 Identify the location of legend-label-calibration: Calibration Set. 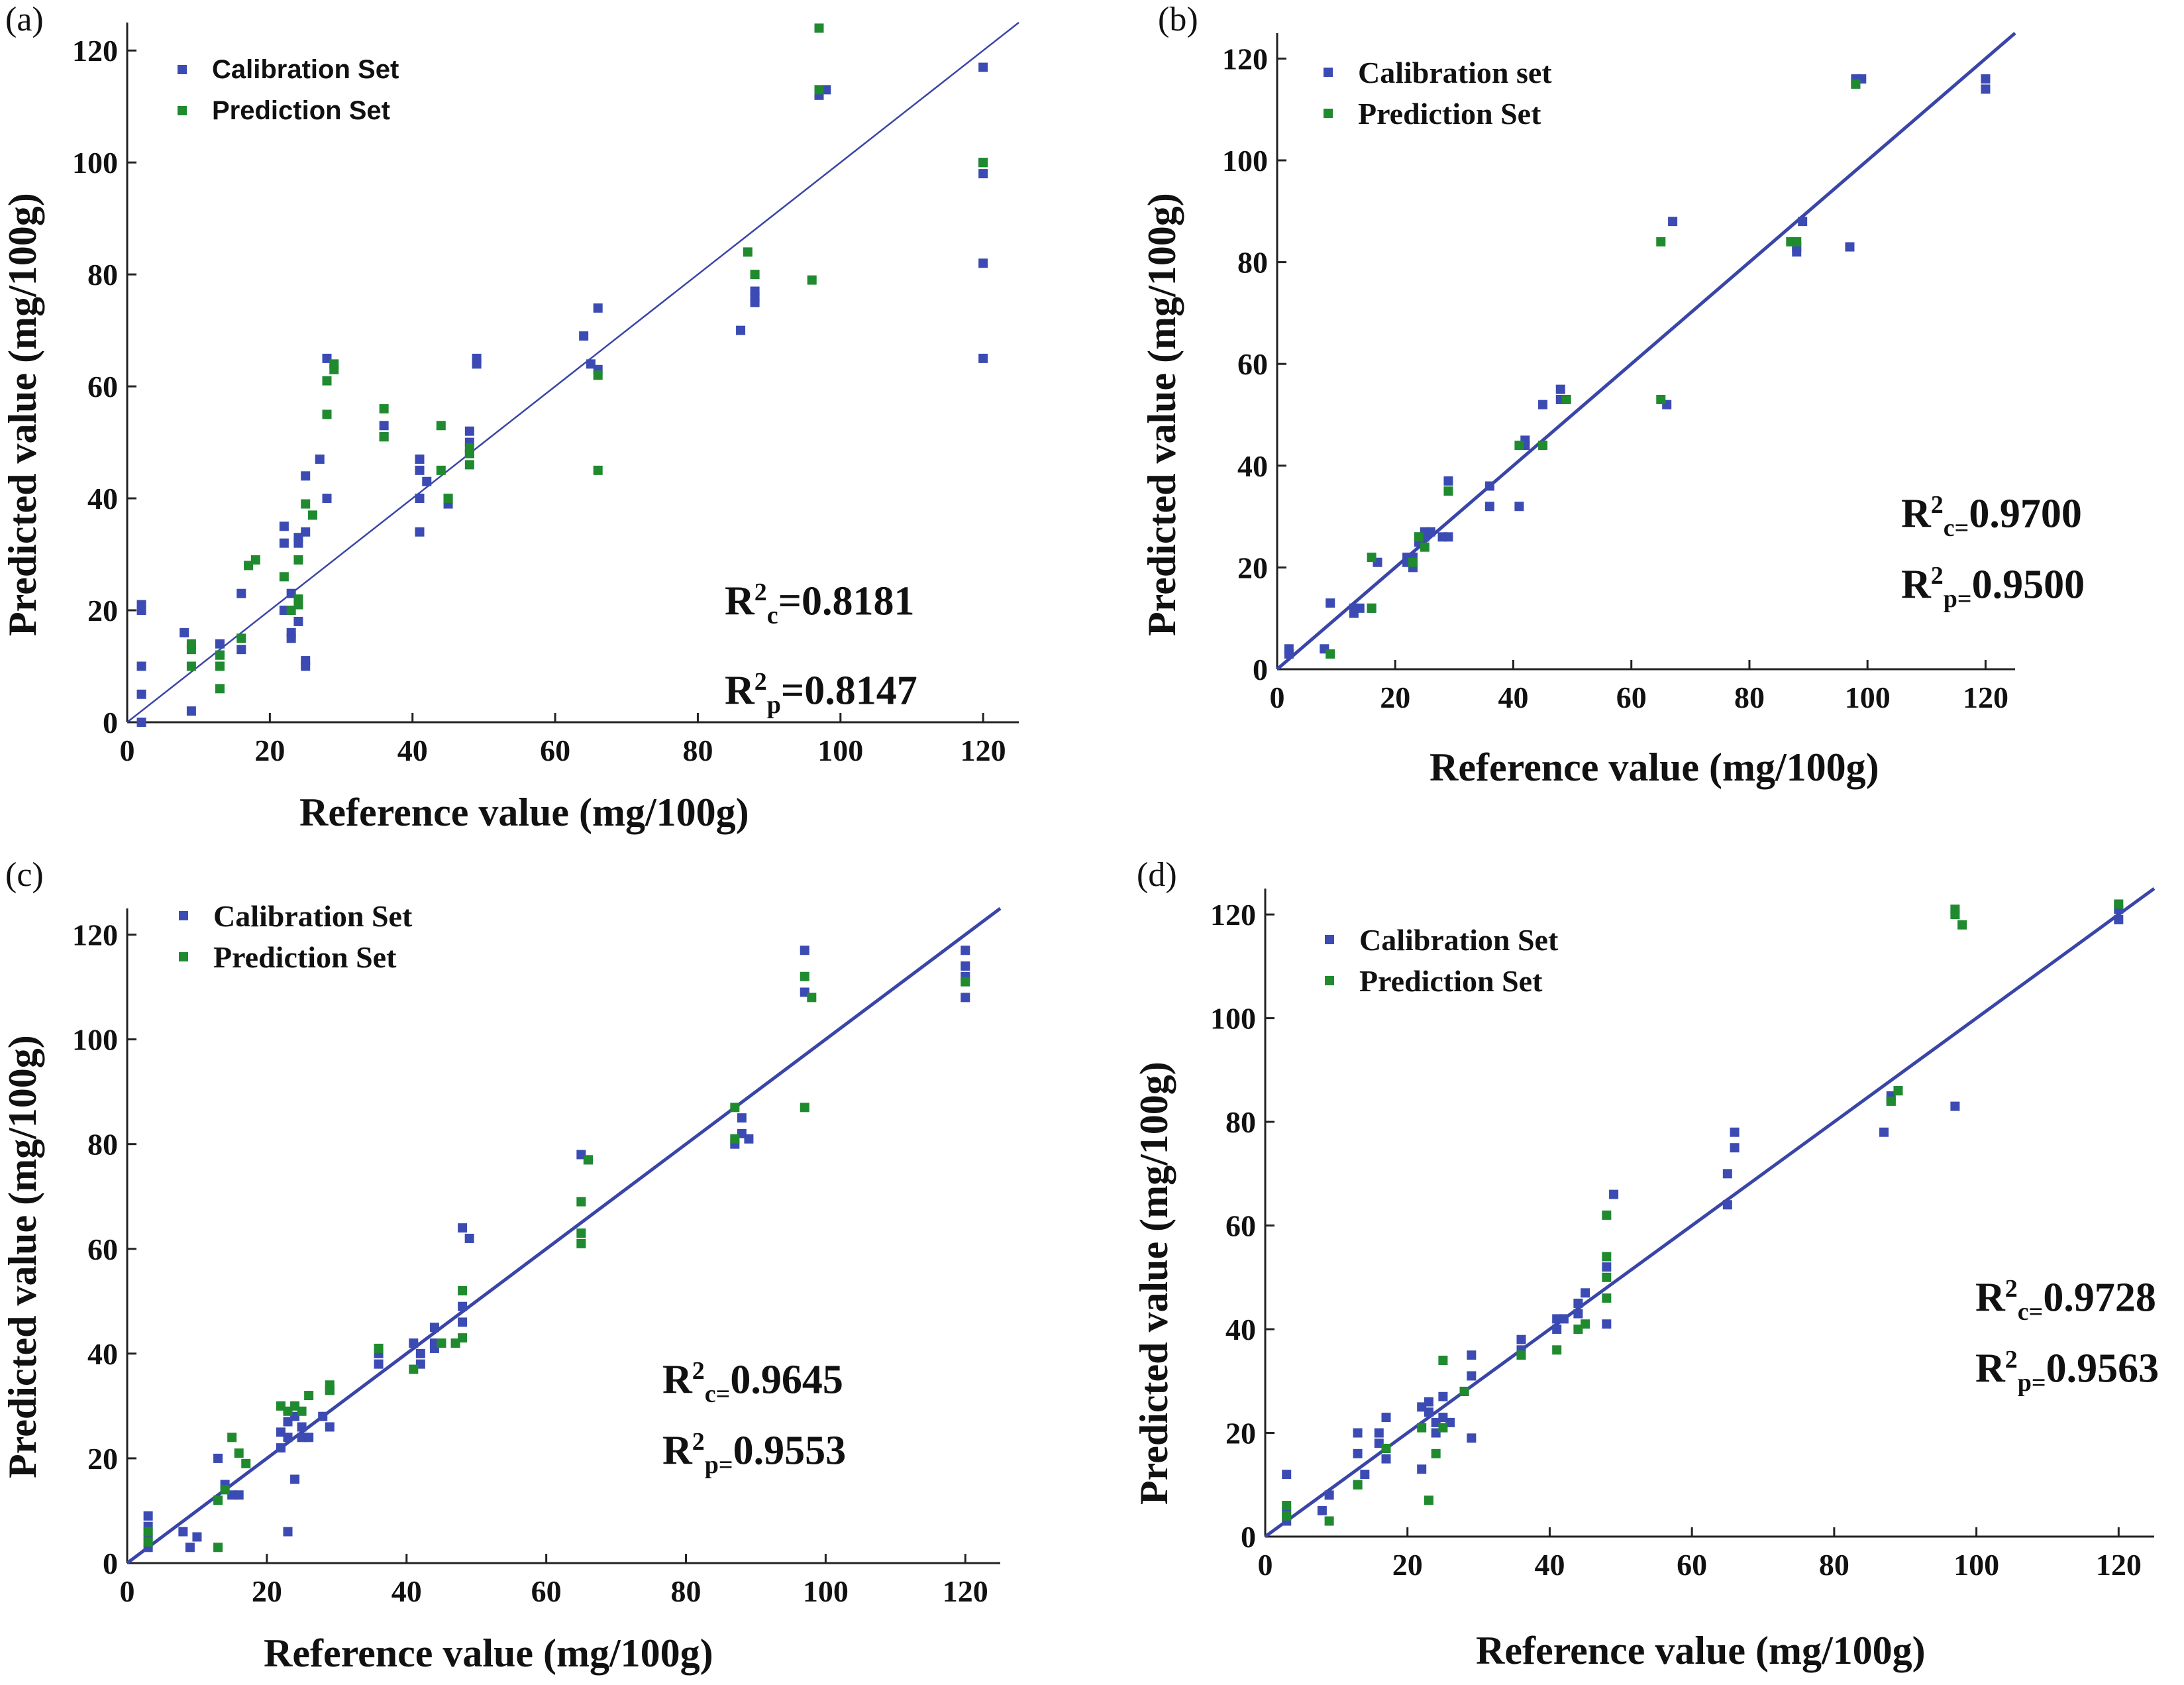
(1459, 939).